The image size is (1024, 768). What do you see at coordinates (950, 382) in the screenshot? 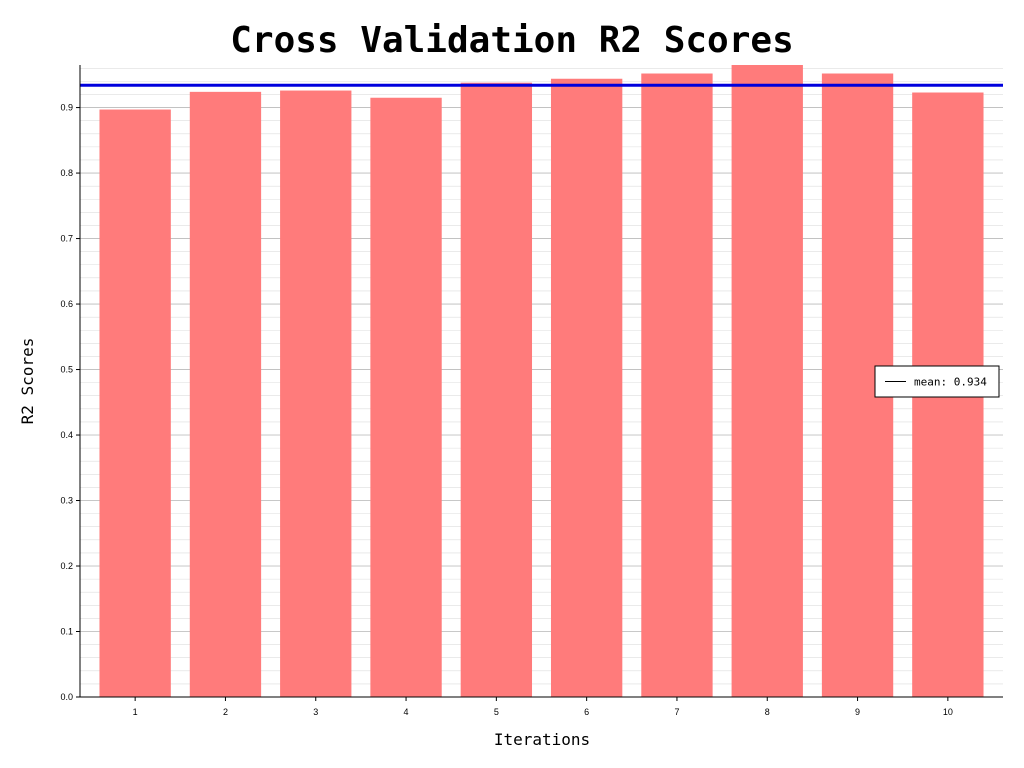
I see `legend-label: mean: 0.934` at bounding box center [950, 382].